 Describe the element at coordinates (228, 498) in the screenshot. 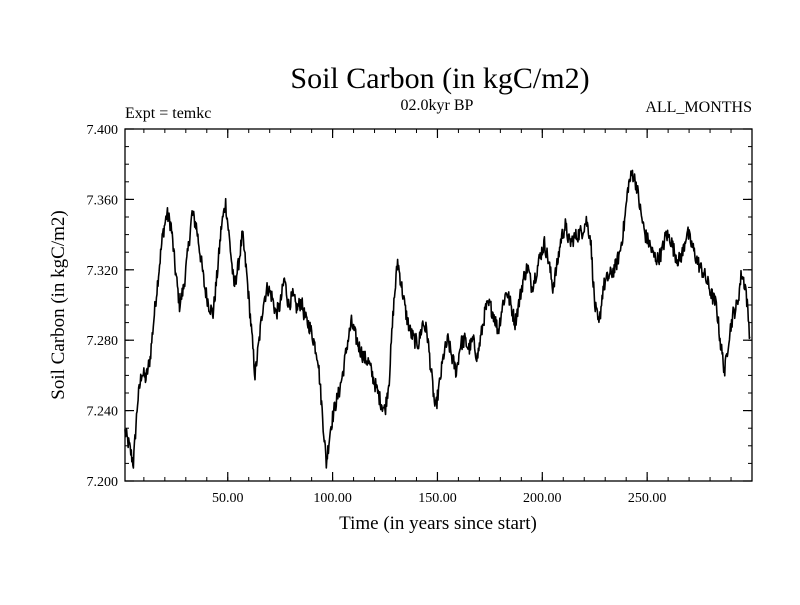

I see `x-tick-label: 50.00` at that location.